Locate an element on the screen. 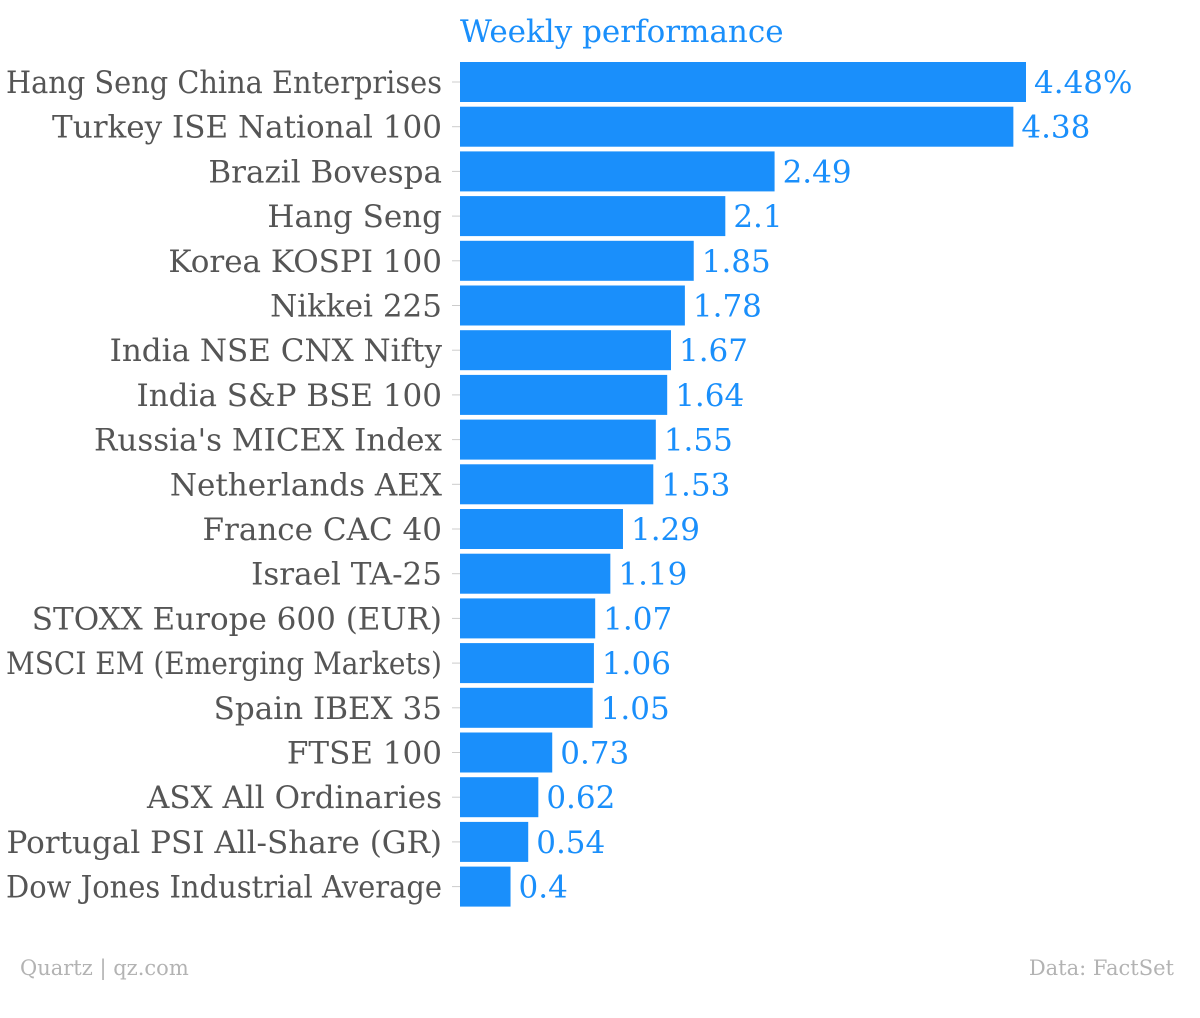 This screenshot has height=1018, width=1200. source-credit: Quartz | qz.com is located at coordinates (104, 968).